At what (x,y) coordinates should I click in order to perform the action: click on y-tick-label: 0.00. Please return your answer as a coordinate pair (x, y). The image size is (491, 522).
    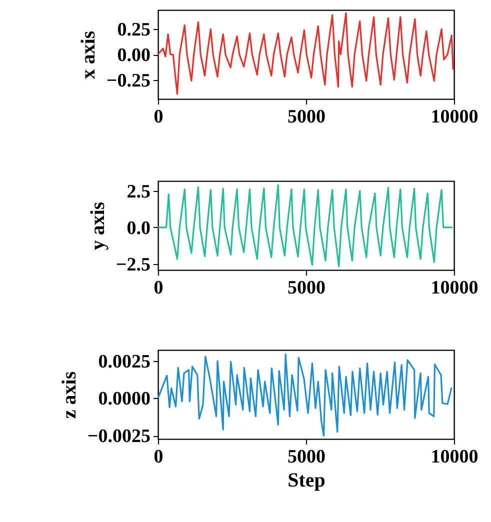
    Looking at the image, I should click on (133, 55).